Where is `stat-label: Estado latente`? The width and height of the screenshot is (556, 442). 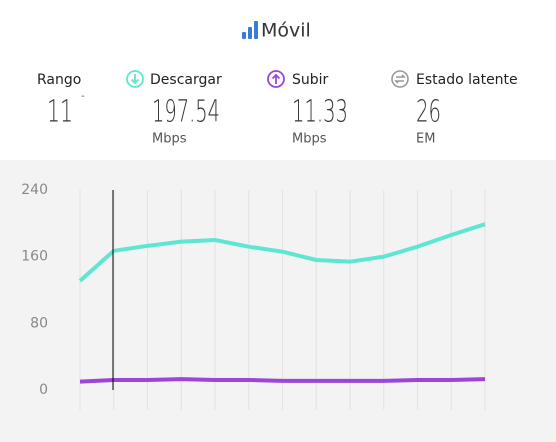
stat-label: Estado latente is located at coordinates (467, 80).